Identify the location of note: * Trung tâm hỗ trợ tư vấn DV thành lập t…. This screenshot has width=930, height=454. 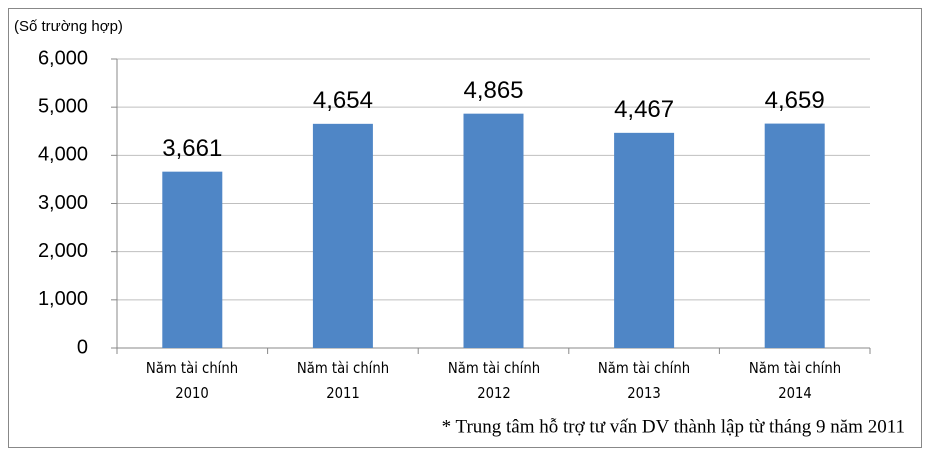
(673, 426).